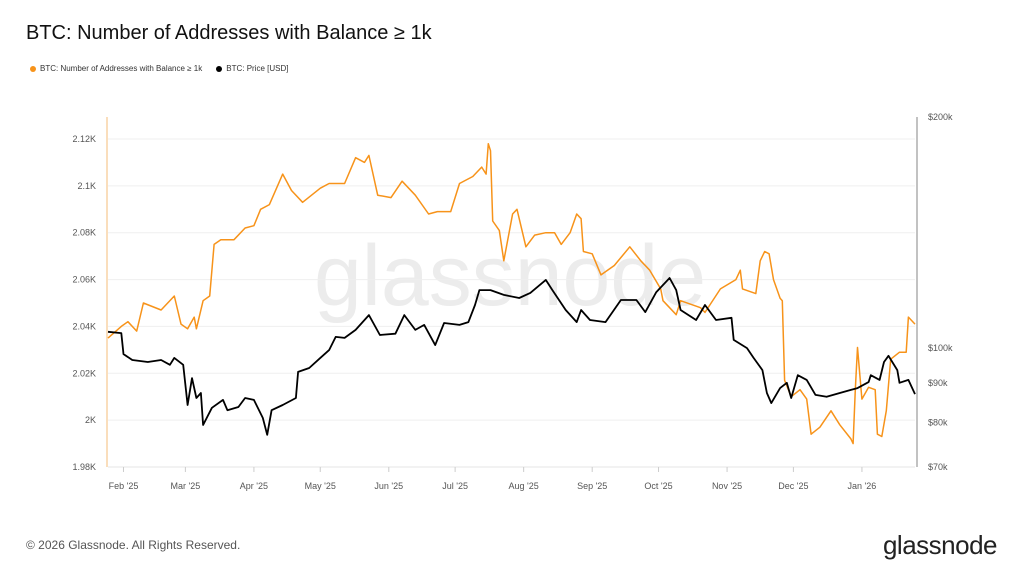 This screenshot has height=576, width=1024. What do you see at coordinates (938, 422) in the screenshot?
I see `y-right-tick-label: $80k` at bounding box center [938, 422].